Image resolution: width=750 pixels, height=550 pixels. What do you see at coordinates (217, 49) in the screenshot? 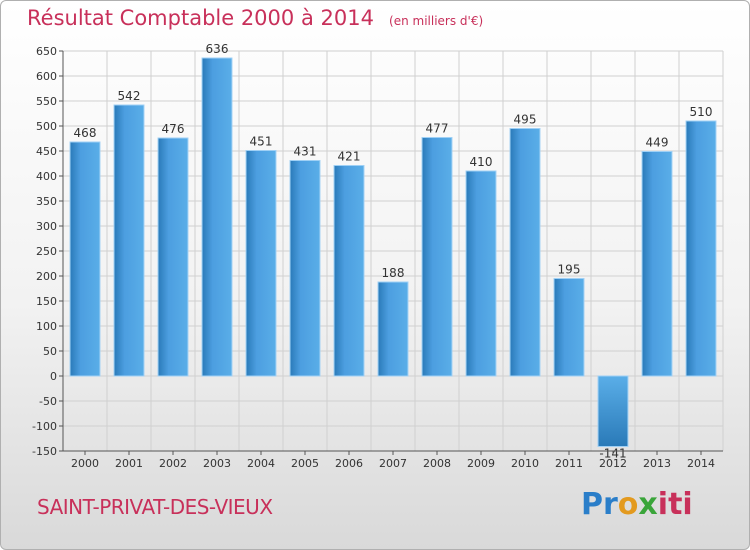
I see `value-label-2003: 636` at bounding box center [217, 49].